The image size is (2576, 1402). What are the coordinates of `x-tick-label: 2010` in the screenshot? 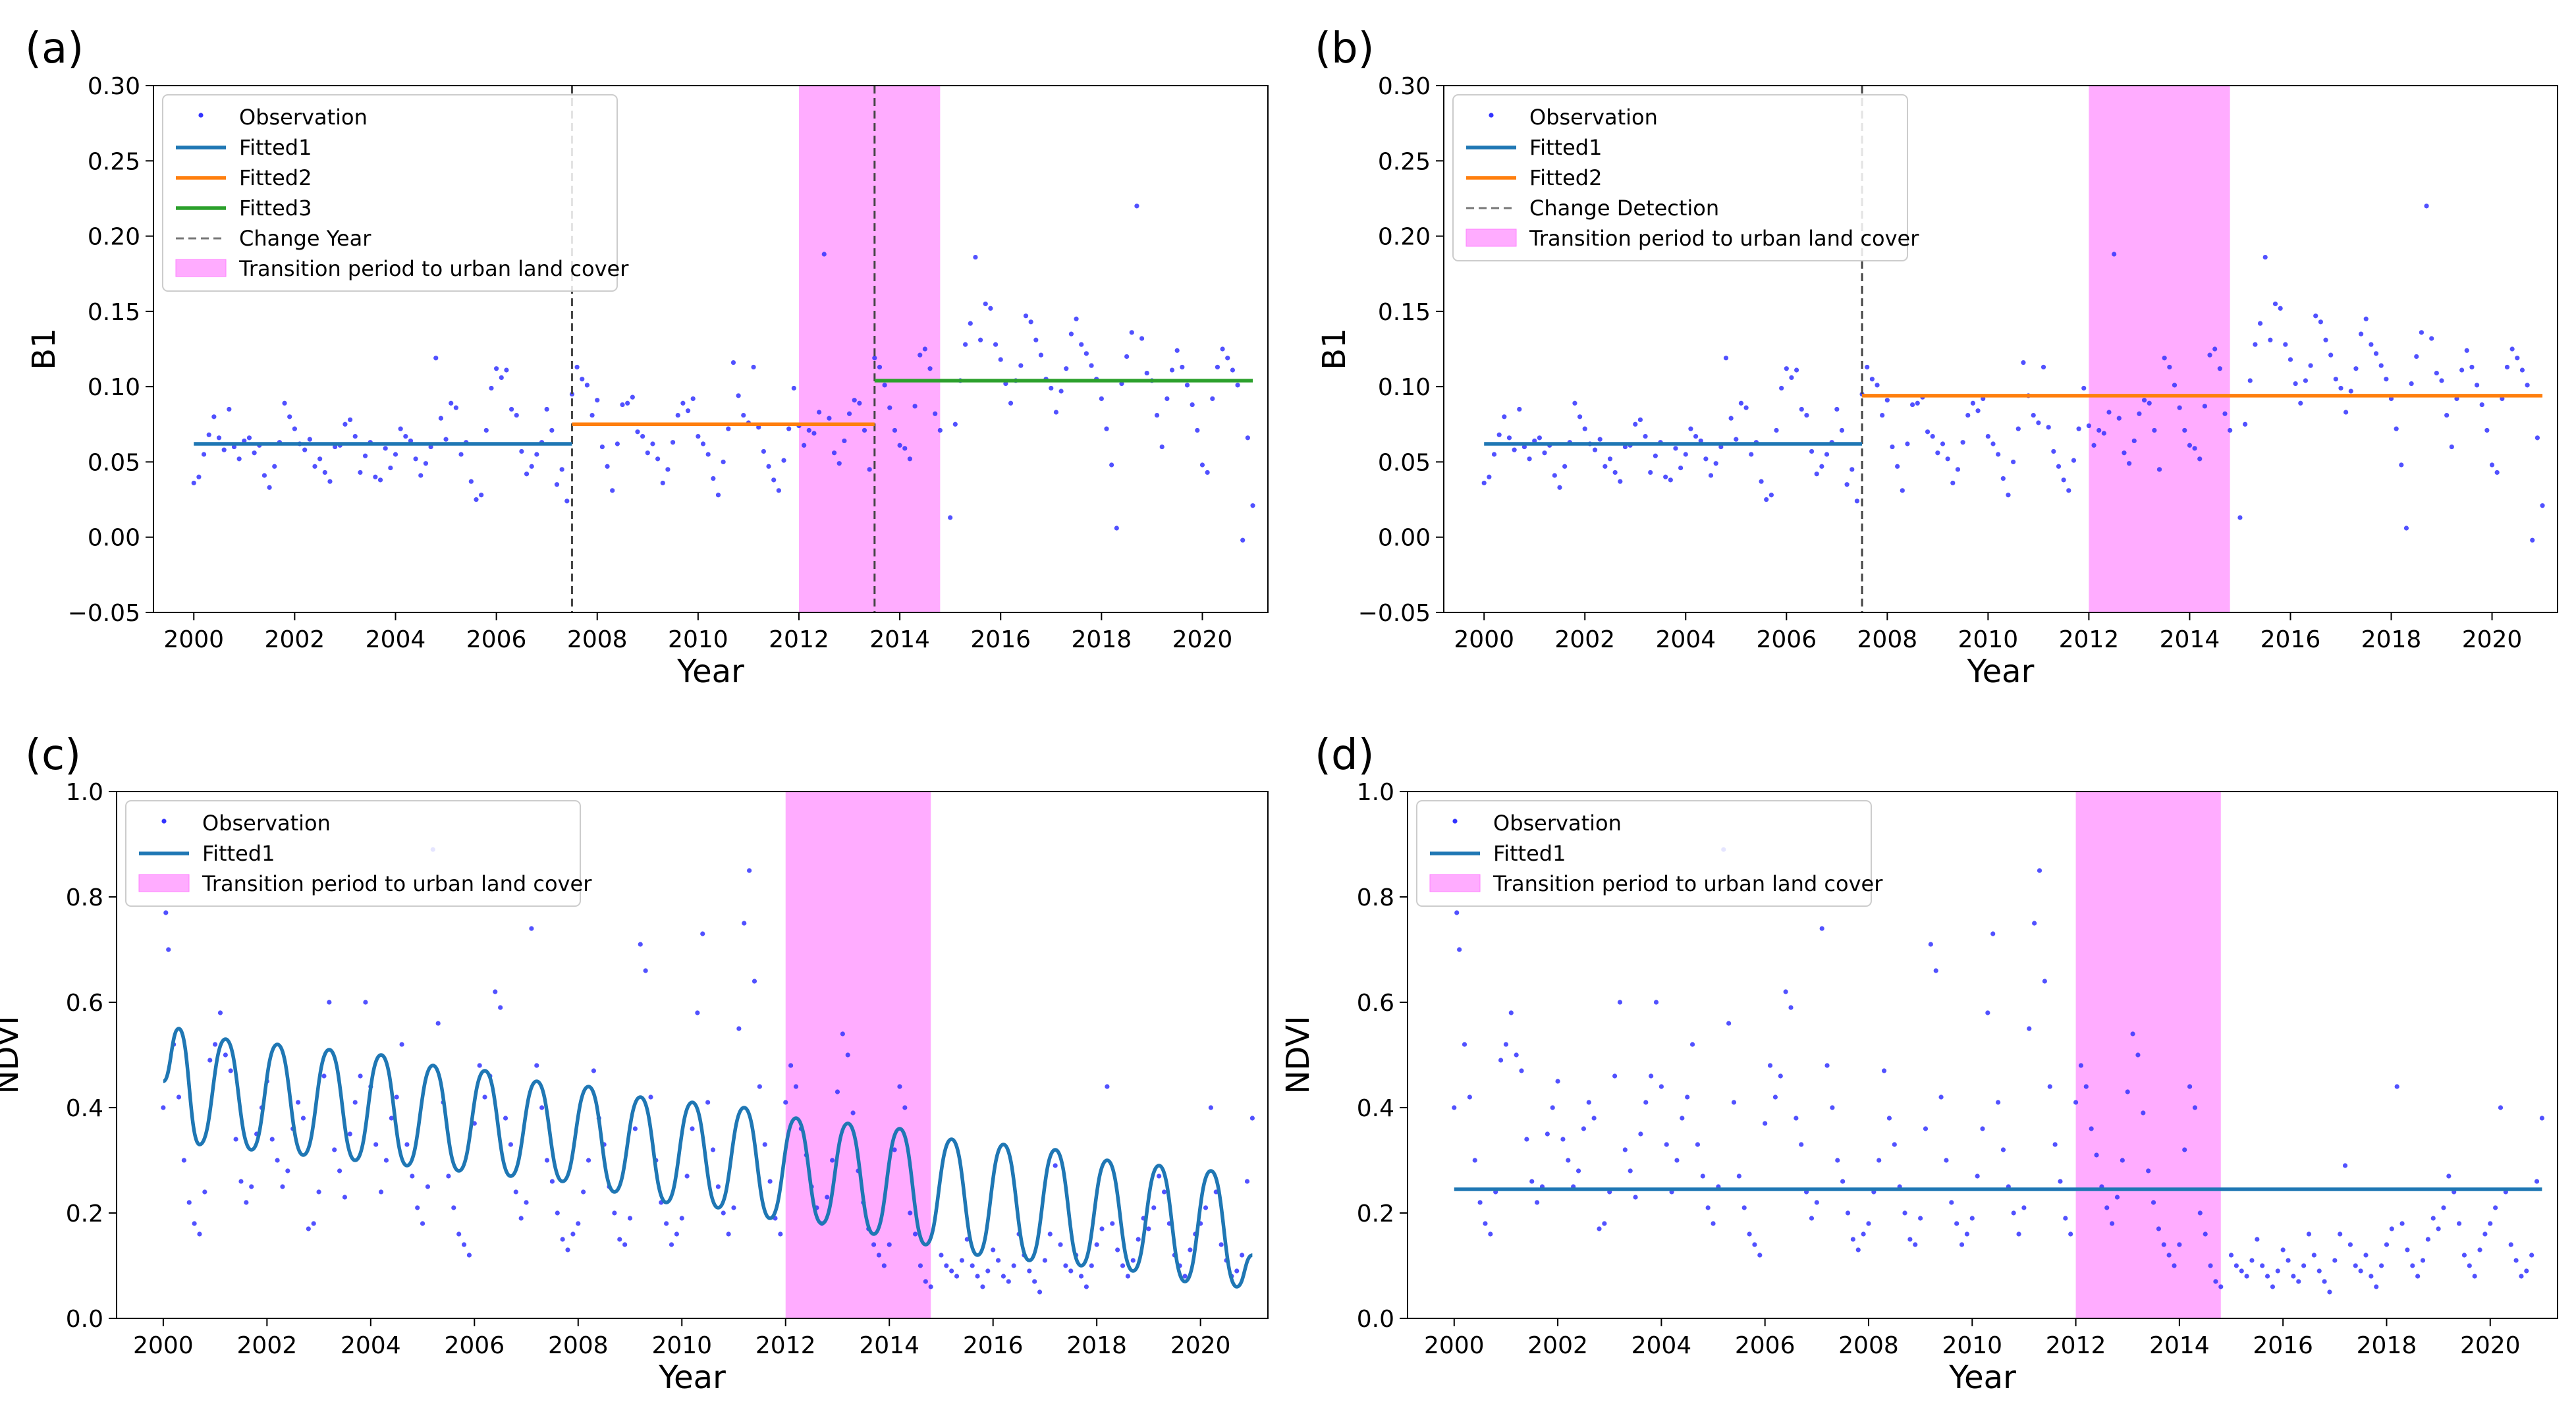 It's located at (1972, 1345).